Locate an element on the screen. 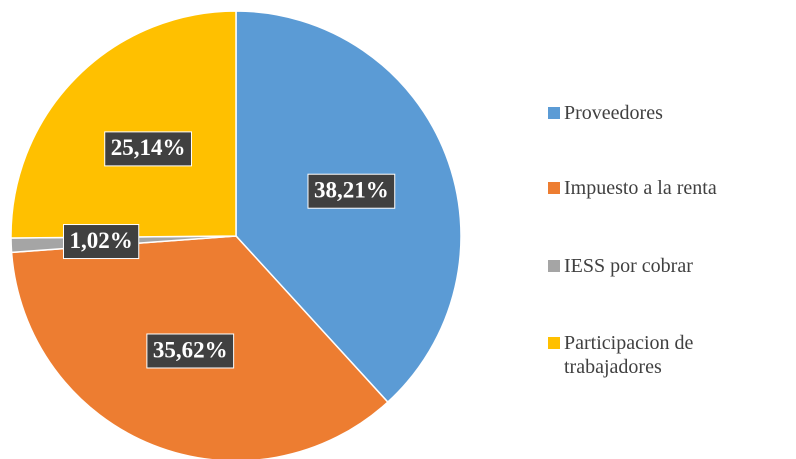 The image size is (796, 459). legend-label: Proveedores is located at coordinates (613, 113).